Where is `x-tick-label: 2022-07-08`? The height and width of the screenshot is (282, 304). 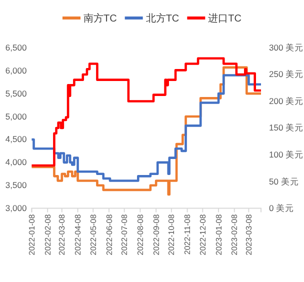
x-tick-label: 2022-07-08 is located at coordinates (125, 235).